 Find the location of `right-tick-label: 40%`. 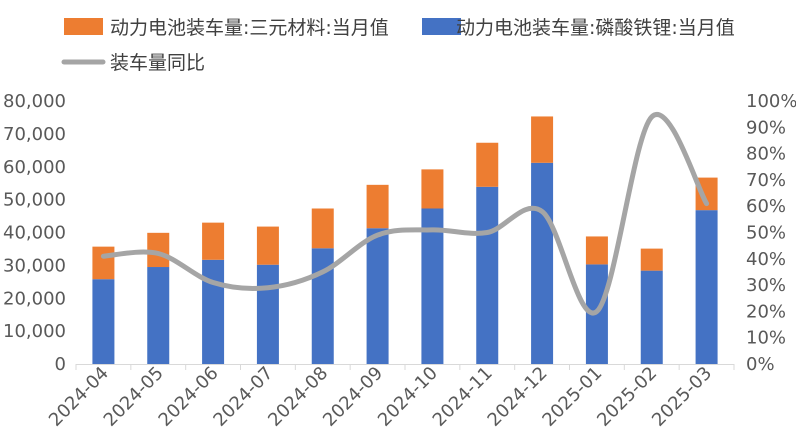

right-tick-label: 40% is located at coordinates (766, 259).